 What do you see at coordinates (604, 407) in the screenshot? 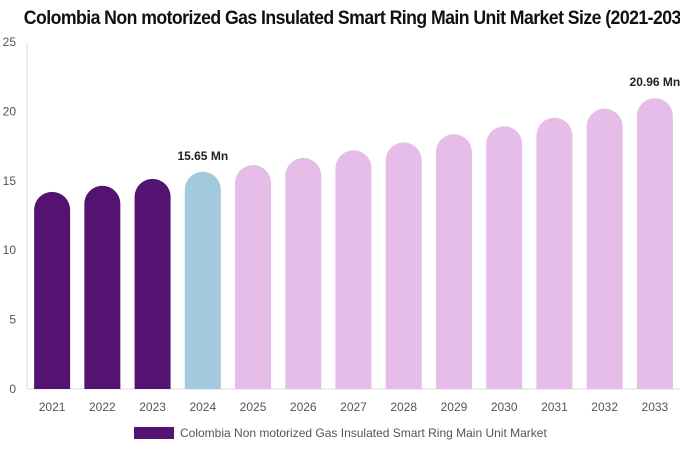
I see `x-tick-label: 2032` at bounding box center [604, 407].